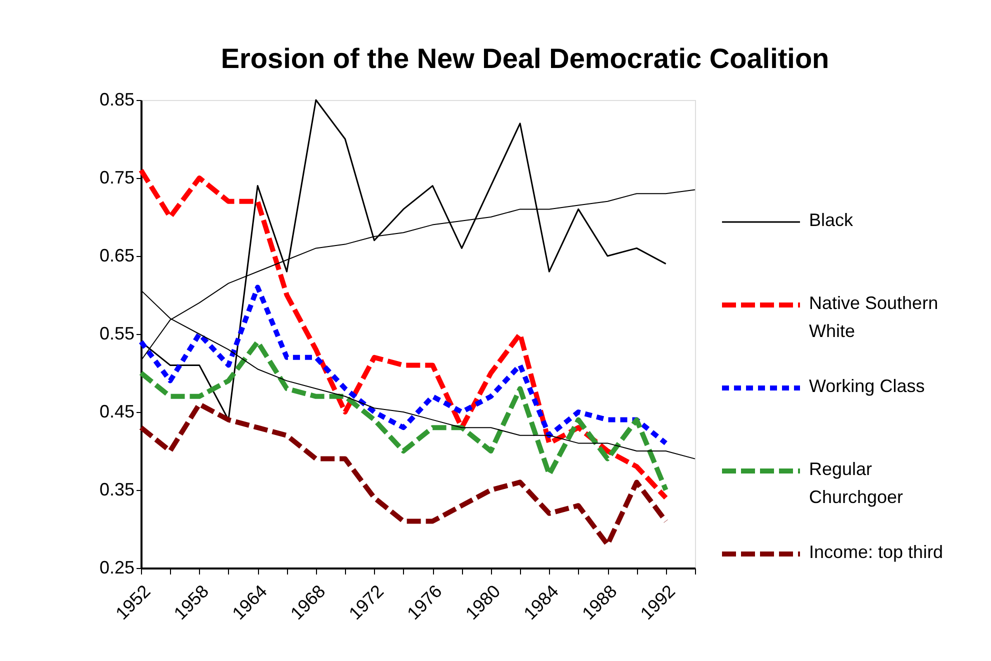 The image size is (991, 661). I want to click on legend-label: Black, so click(831, 220).